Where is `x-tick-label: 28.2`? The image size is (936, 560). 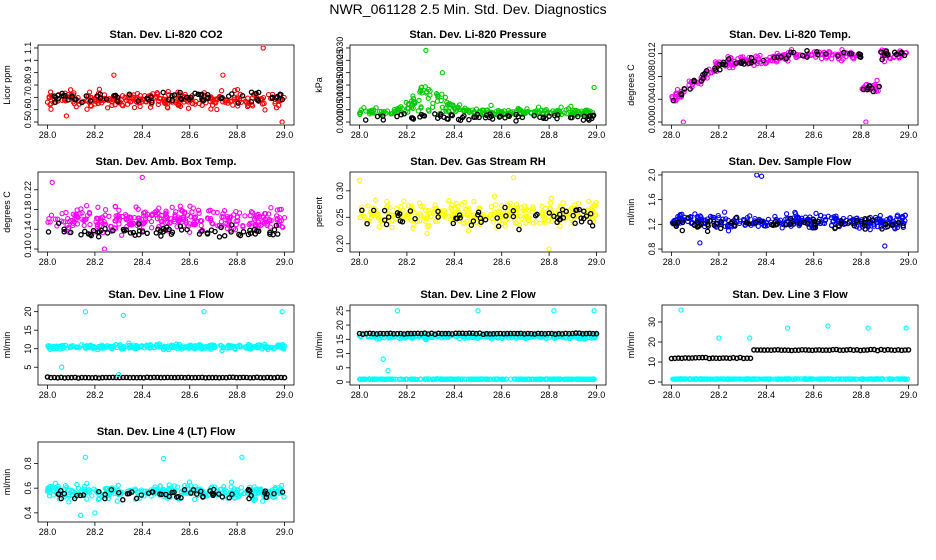 x-tick-label: 28.2 is located at coordinates (719, 135).